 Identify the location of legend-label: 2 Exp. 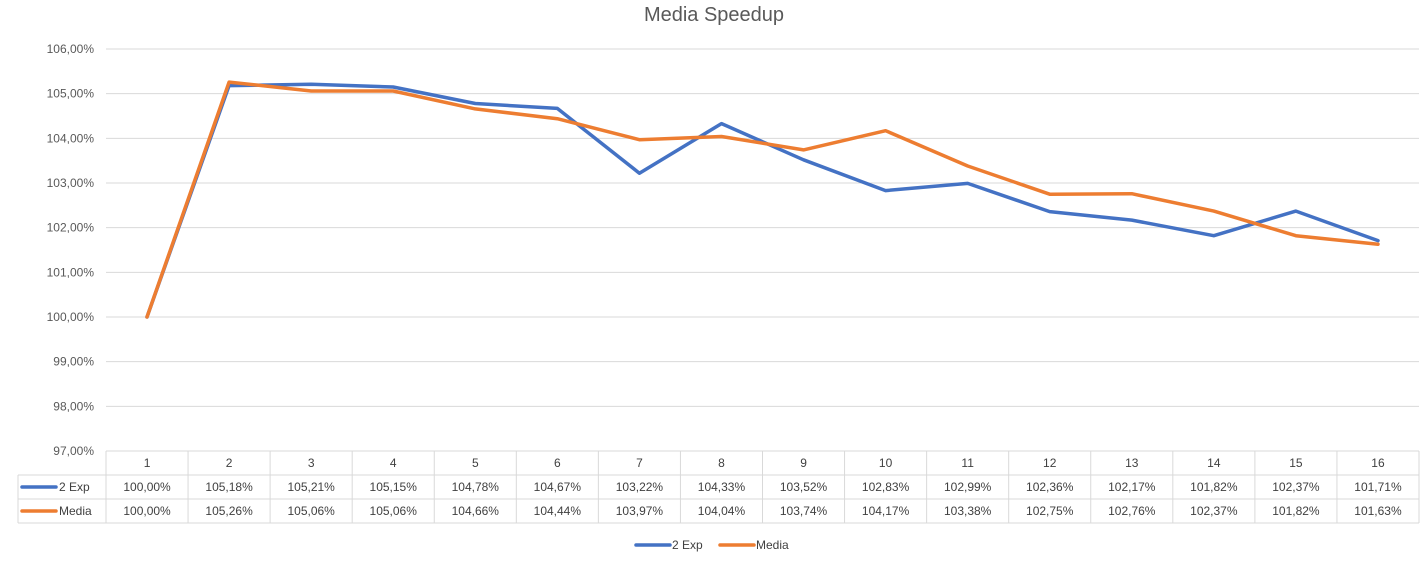
(687, 545).